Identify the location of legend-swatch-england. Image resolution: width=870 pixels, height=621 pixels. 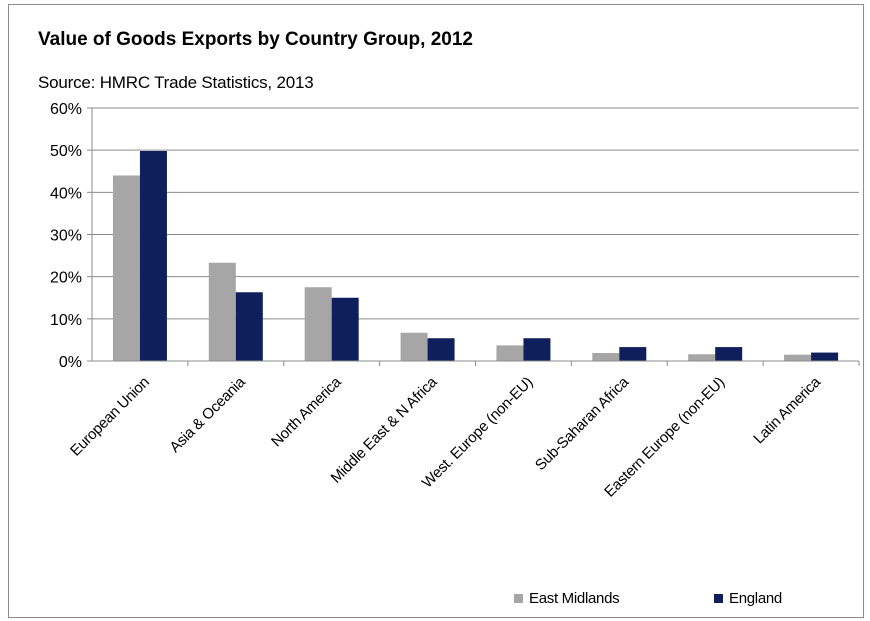
(718, 598).